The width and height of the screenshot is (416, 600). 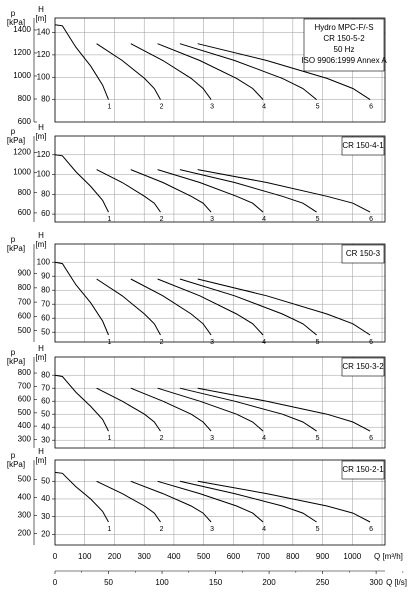 I want to click on y-tick-label: 120, so click(x=44, y=54).